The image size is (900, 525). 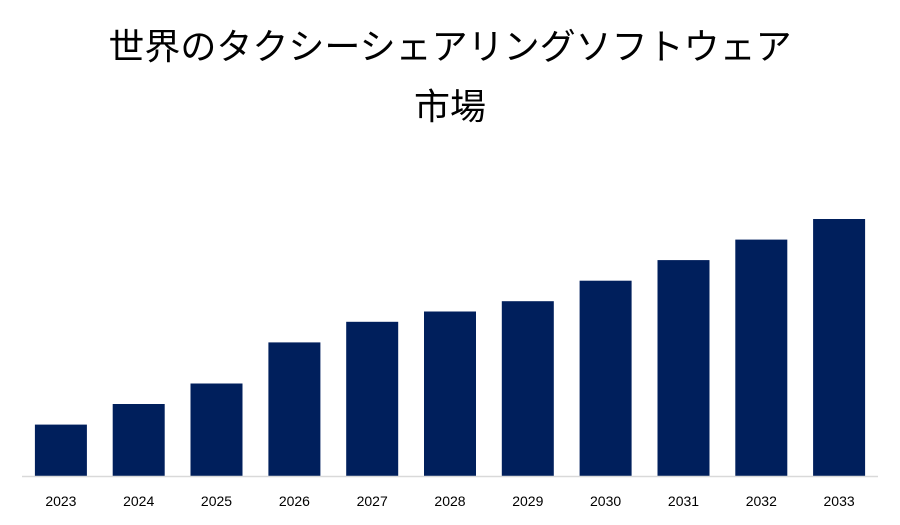 What do you see at coordinates (216, 429) in the screenshot?
I see `bar-2025` at bounding box center [216, 429].